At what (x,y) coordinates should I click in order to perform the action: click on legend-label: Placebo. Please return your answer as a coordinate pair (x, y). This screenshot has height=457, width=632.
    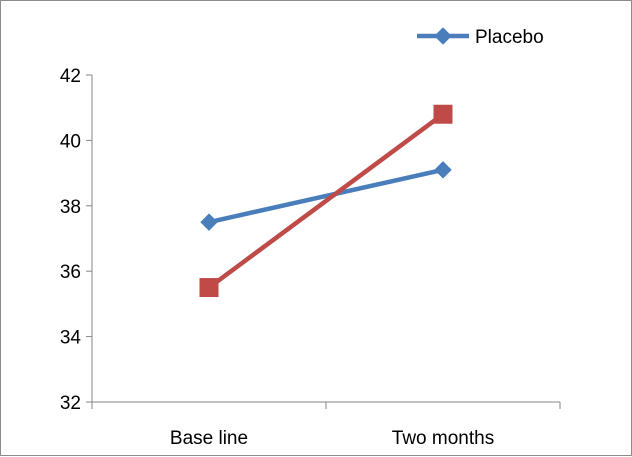
    Looking at the image, I should click on (509, 37).